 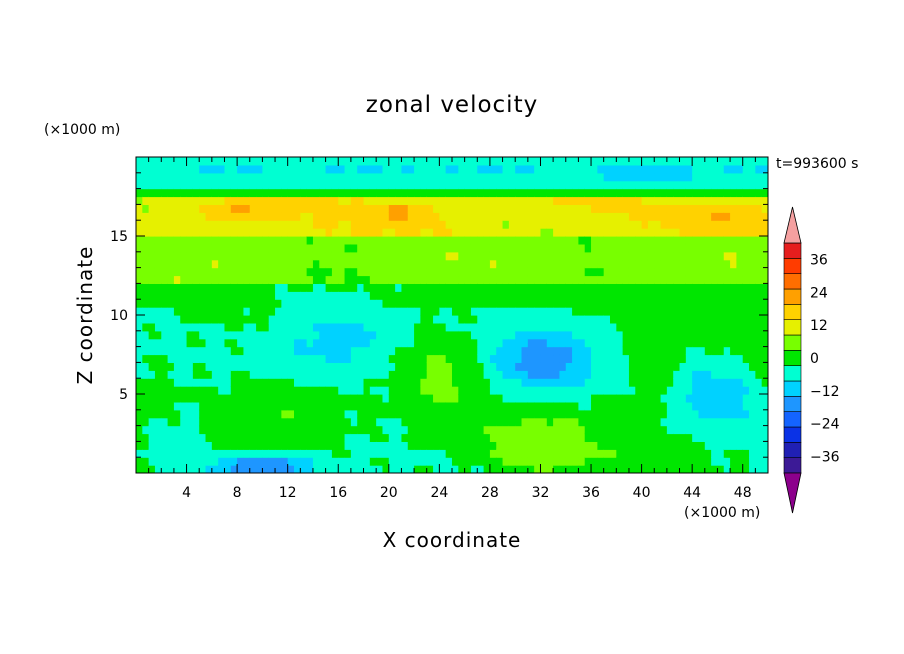 I want to click on chart-title: zonal velocity, so click(x=452, y=105).